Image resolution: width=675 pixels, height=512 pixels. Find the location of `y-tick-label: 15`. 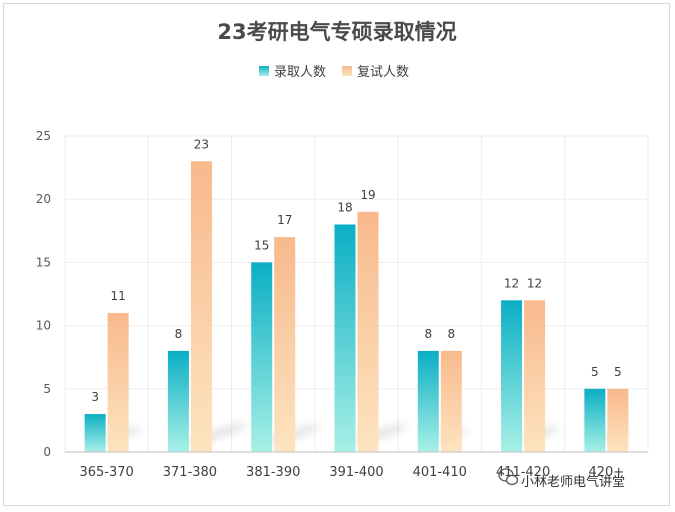

y-tick-label: 15 is located at coordinates (43, 262).